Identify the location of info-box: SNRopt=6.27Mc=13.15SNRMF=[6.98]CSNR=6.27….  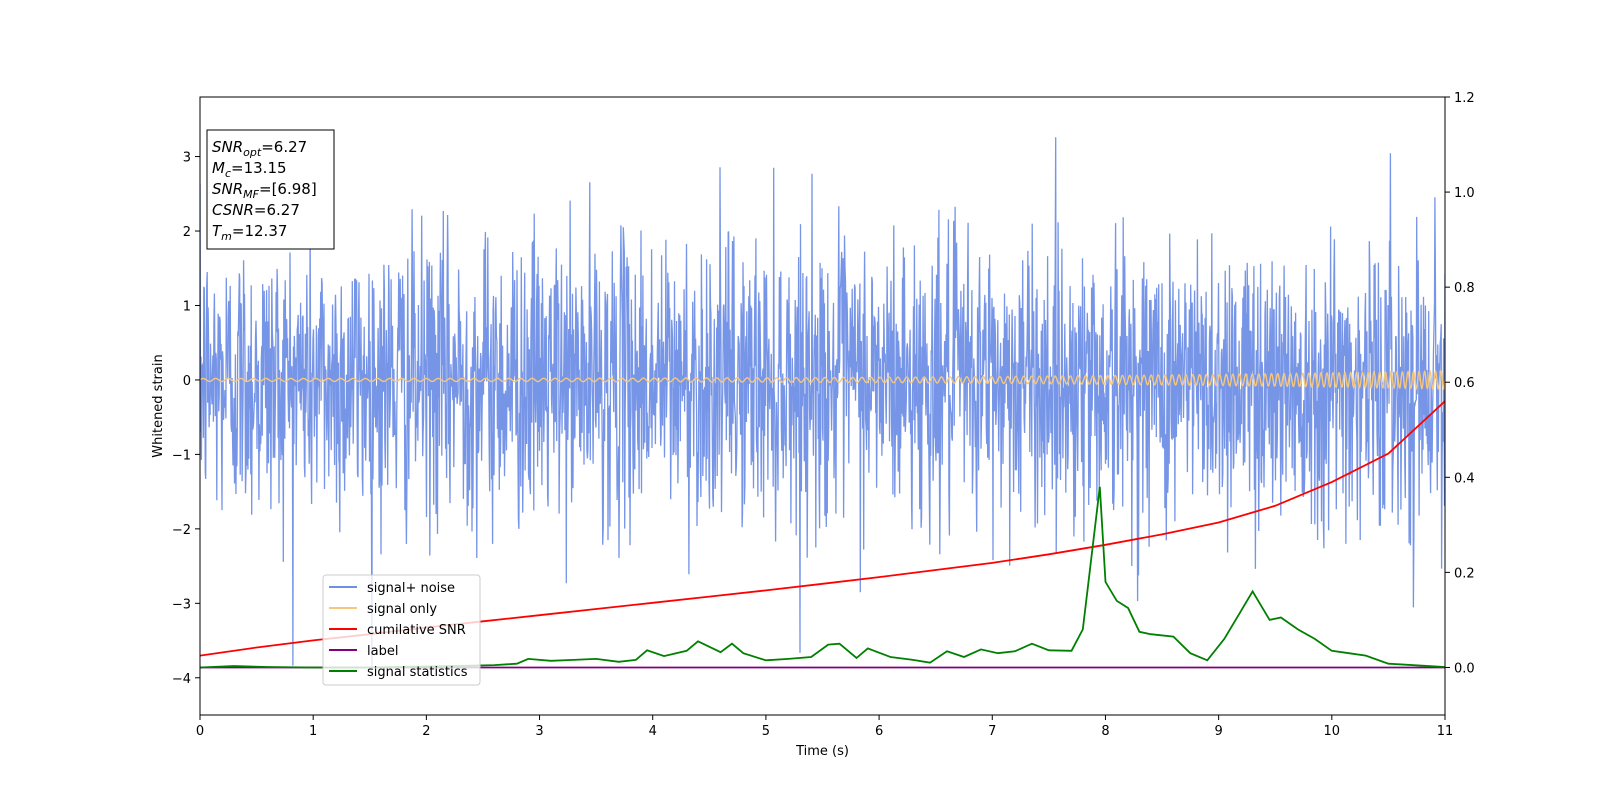
(270, 189).